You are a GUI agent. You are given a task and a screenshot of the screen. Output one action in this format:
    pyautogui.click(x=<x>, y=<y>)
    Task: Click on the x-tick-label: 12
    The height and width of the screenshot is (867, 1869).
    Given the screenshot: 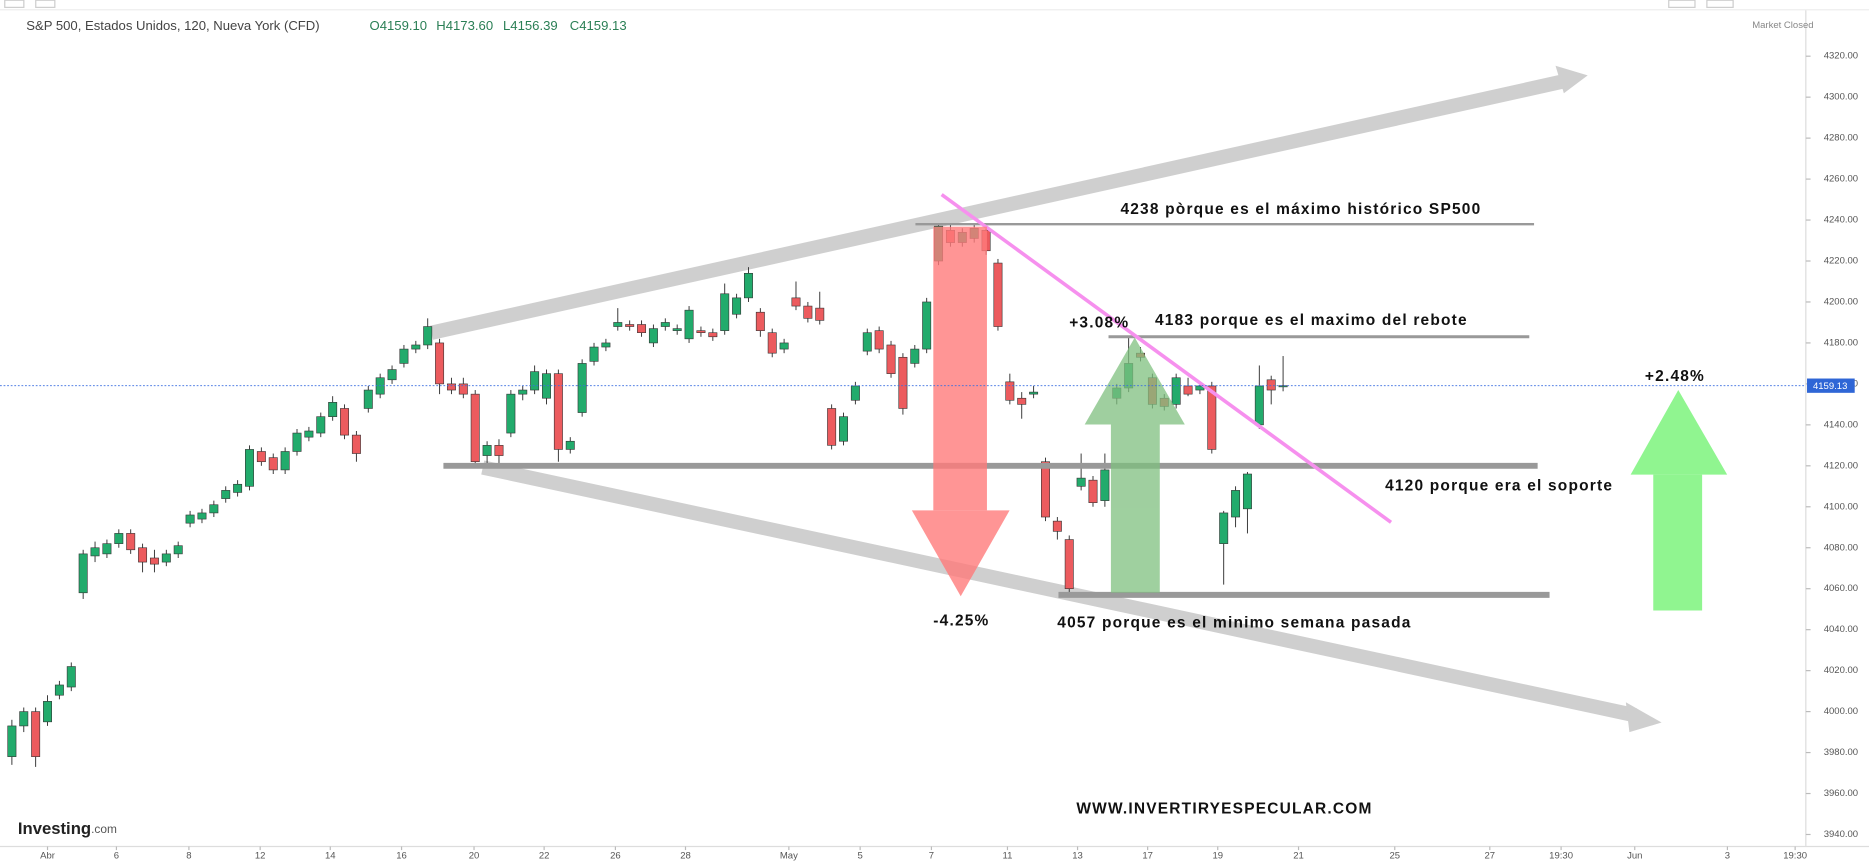 What is the action you would take?
    pyautogui.click(x=260, y=856)
    